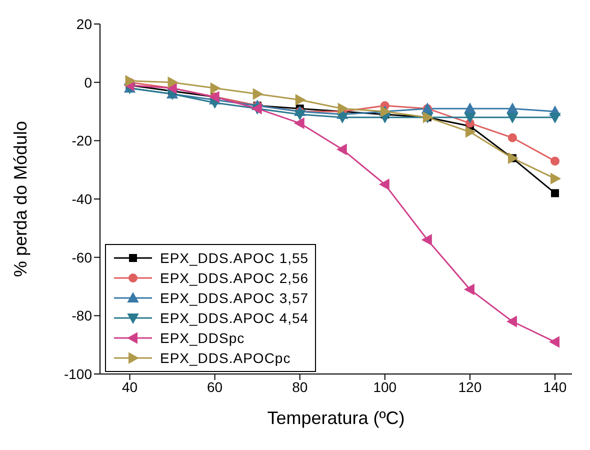 This screenshot has height=450, width=590. What do you see at coordinates (202, 338) in the screenshot?
I see `legend-label: EPX_DDSpc` at bounding box center [202, 338].